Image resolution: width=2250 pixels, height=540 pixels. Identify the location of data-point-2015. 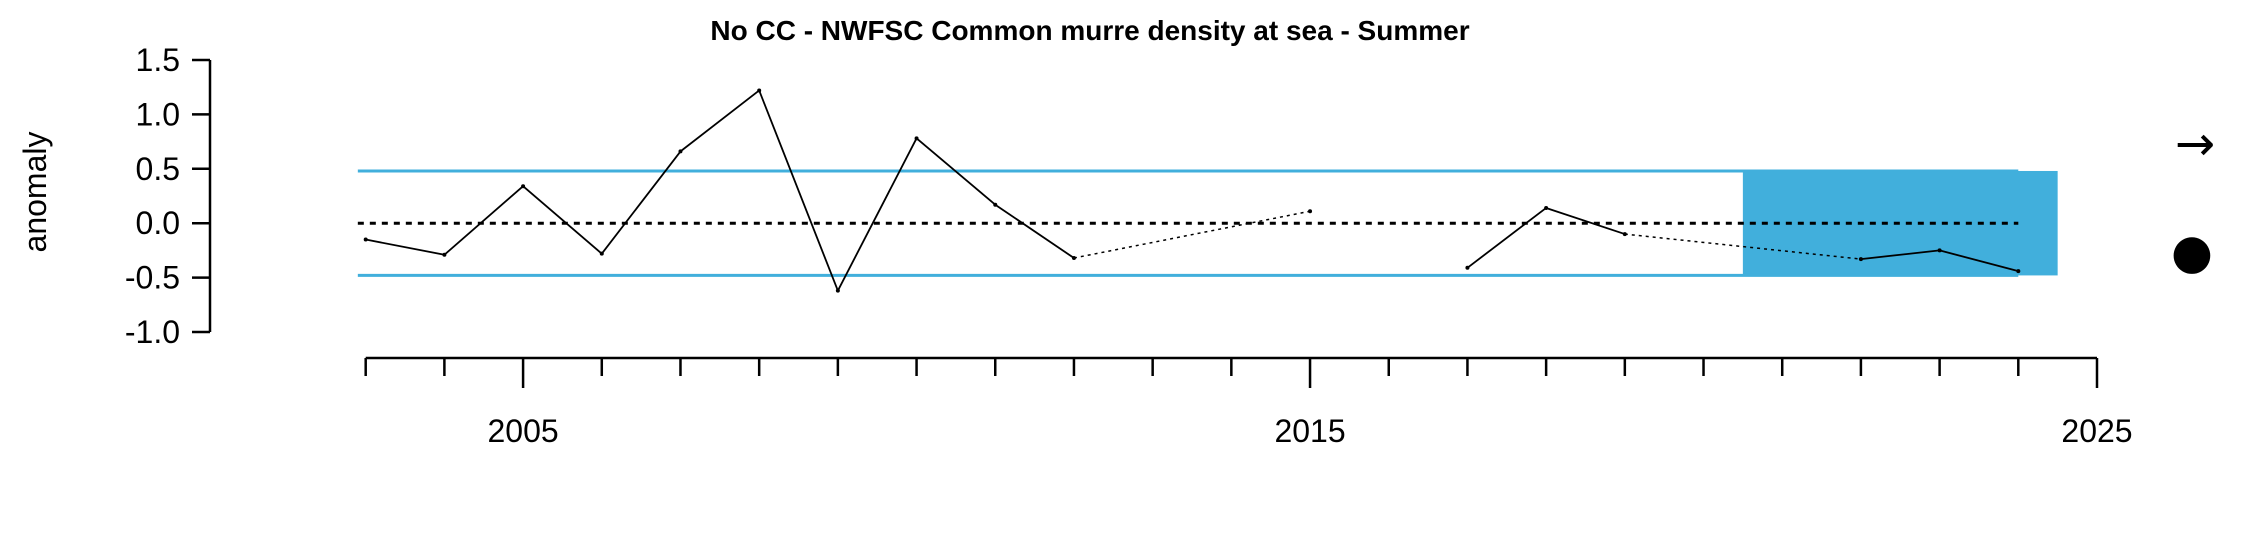
(1310, 211).